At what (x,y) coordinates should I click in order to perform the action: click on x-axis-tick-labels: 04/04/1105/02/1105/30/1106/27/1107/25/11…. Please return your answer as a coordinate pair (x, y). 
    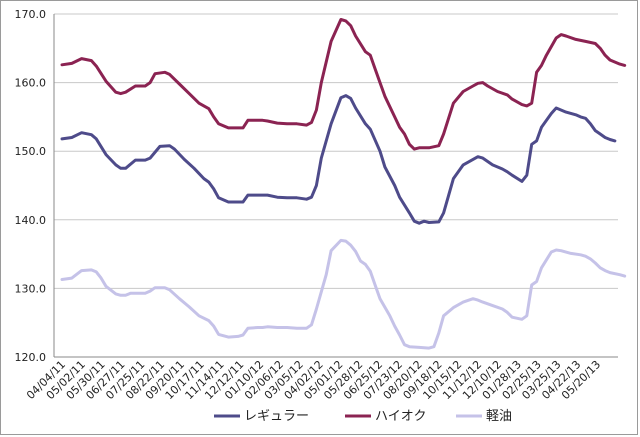
    Looking at the image, I should click on (313, 380).